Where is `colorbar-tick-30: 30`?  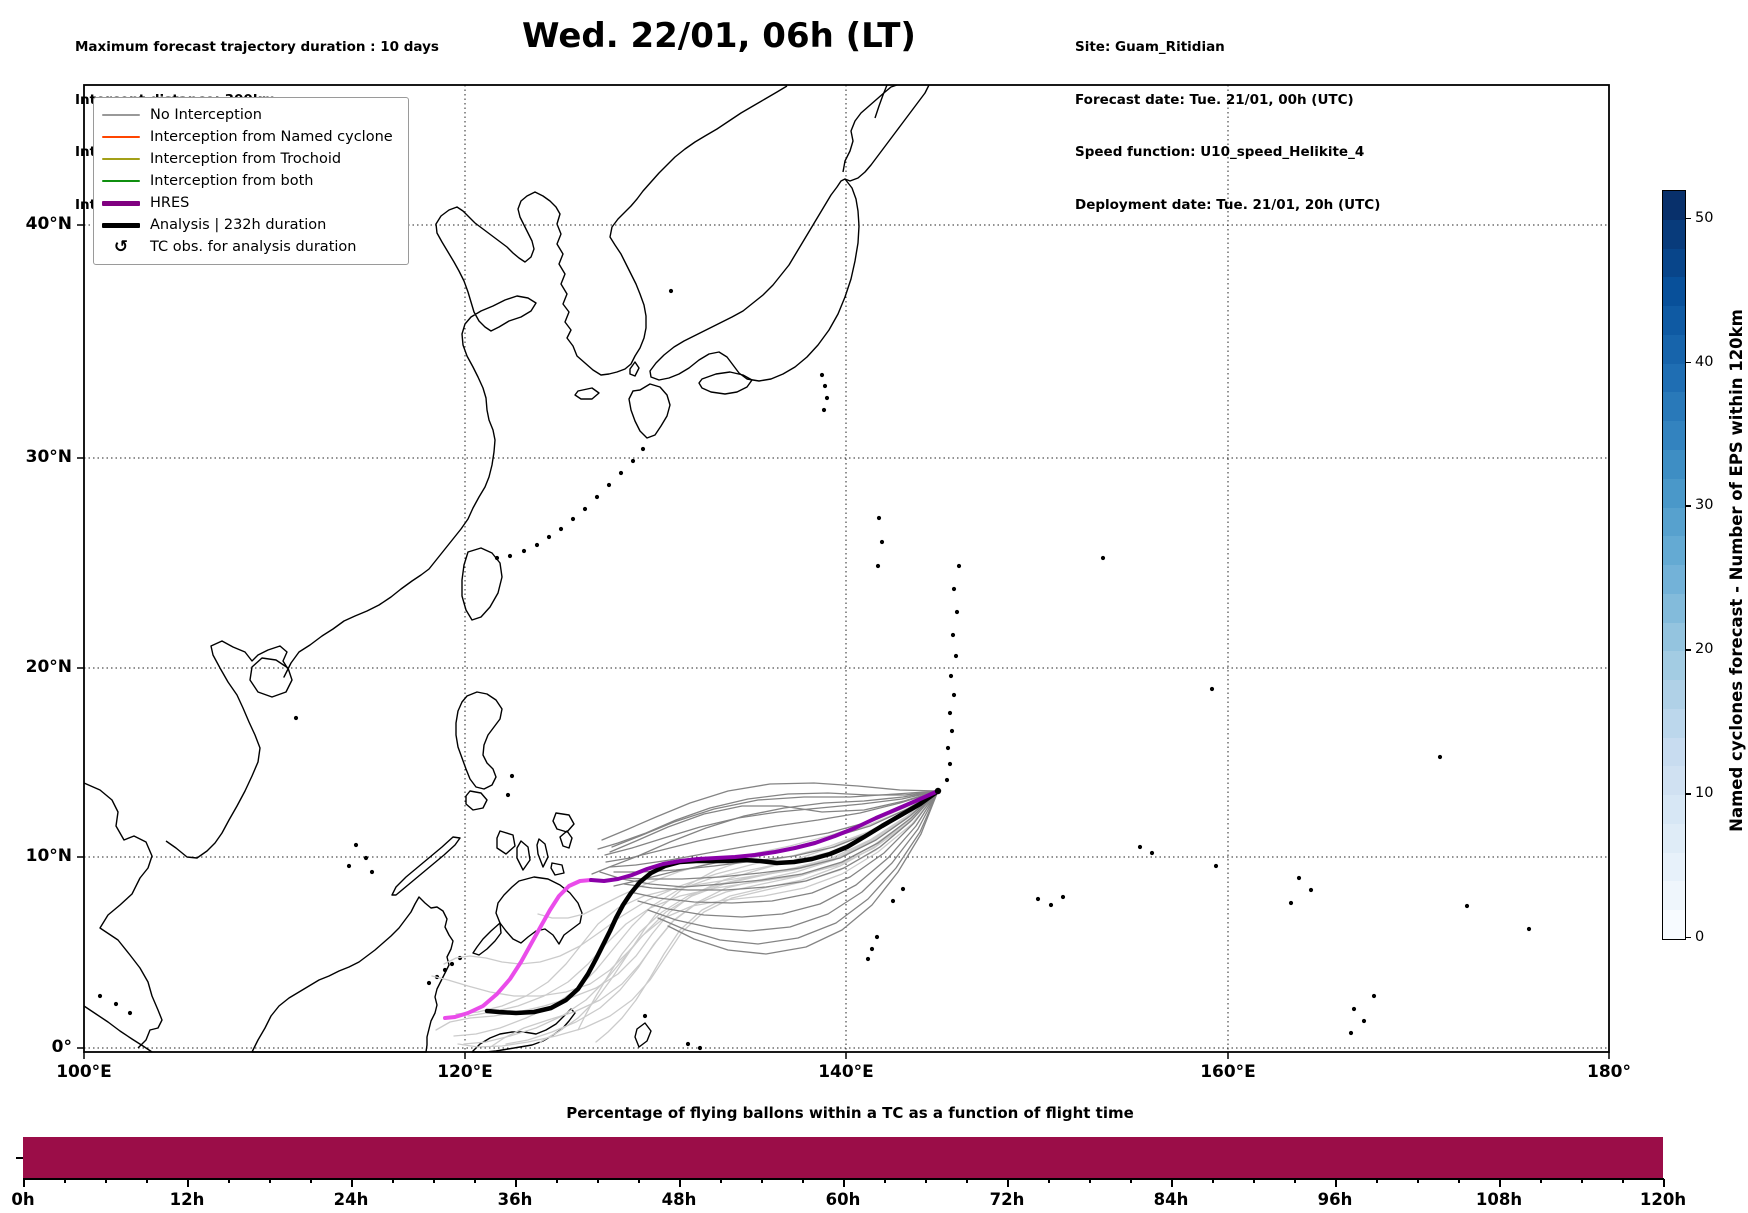
colorbar-tick-30: 30 is located at coordinates (1704, 505).